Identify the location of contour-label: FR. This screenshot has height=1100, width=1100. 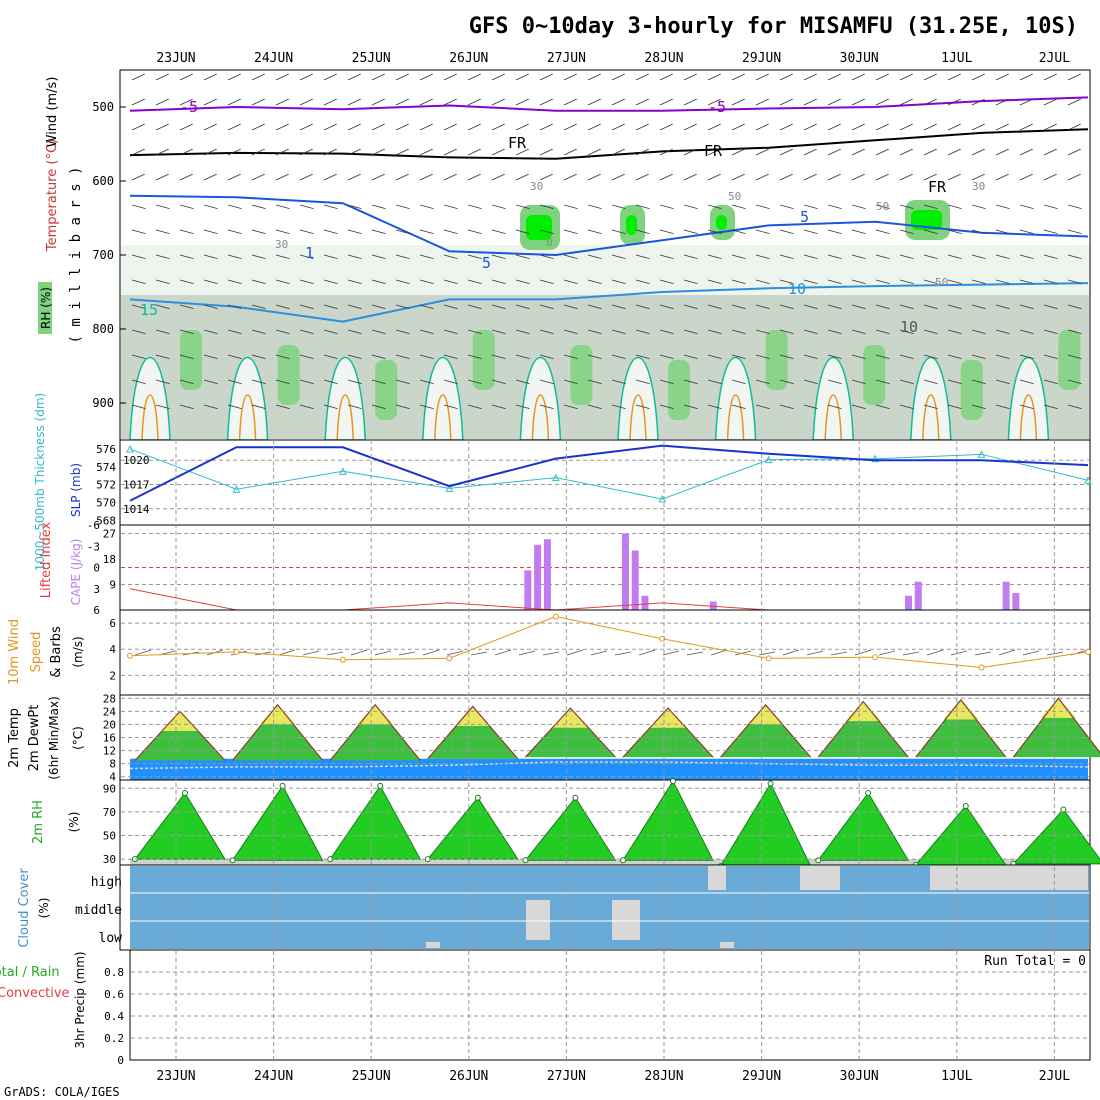
(517, 143).